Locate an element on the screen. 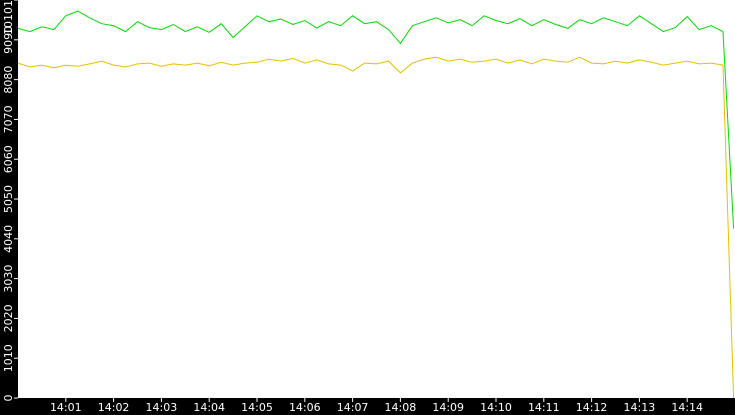 The image size is (735, 415). x-tick-label: 14:05 is located at coordinates (257, 407).